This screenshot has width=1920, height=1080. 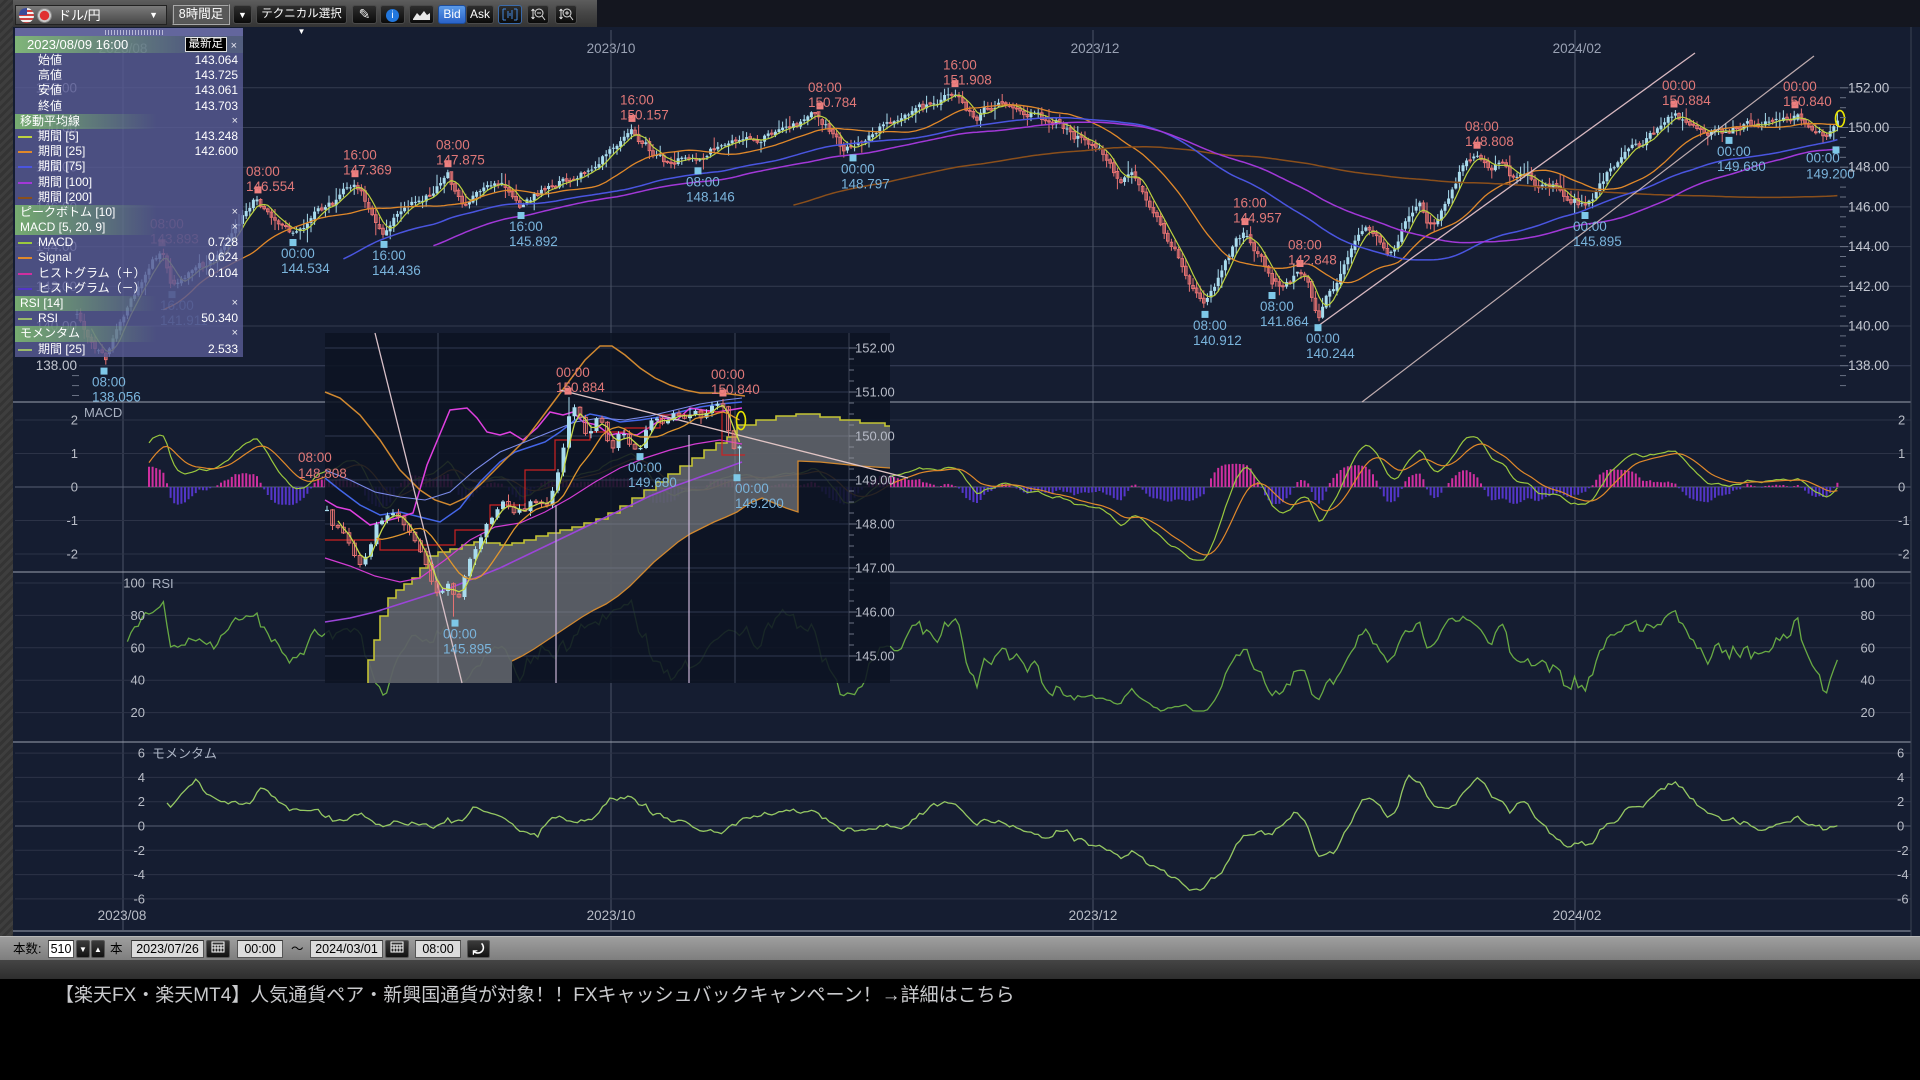 I want to click on svg-text: モメンタム, so click(x=184, y=753).